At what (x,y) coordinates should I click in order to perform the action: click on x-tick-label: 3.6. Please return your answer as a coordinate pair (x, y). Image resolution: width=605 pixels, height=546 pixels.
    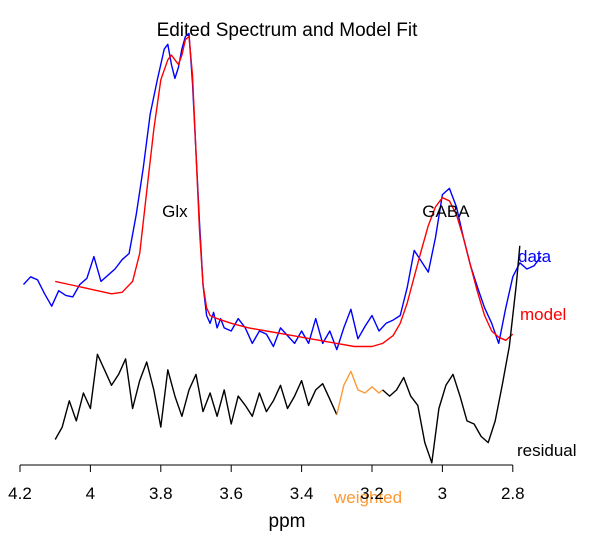
    Looking at the image, I should click on (231, 493).